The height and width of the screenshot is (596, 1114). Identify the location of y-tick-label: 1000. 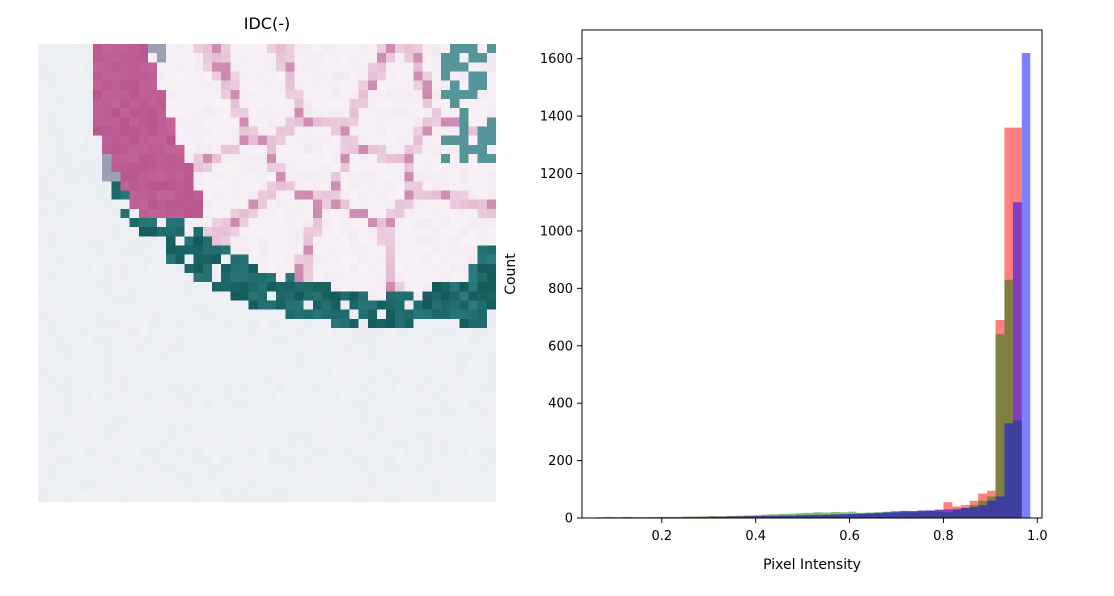
(556, 231).